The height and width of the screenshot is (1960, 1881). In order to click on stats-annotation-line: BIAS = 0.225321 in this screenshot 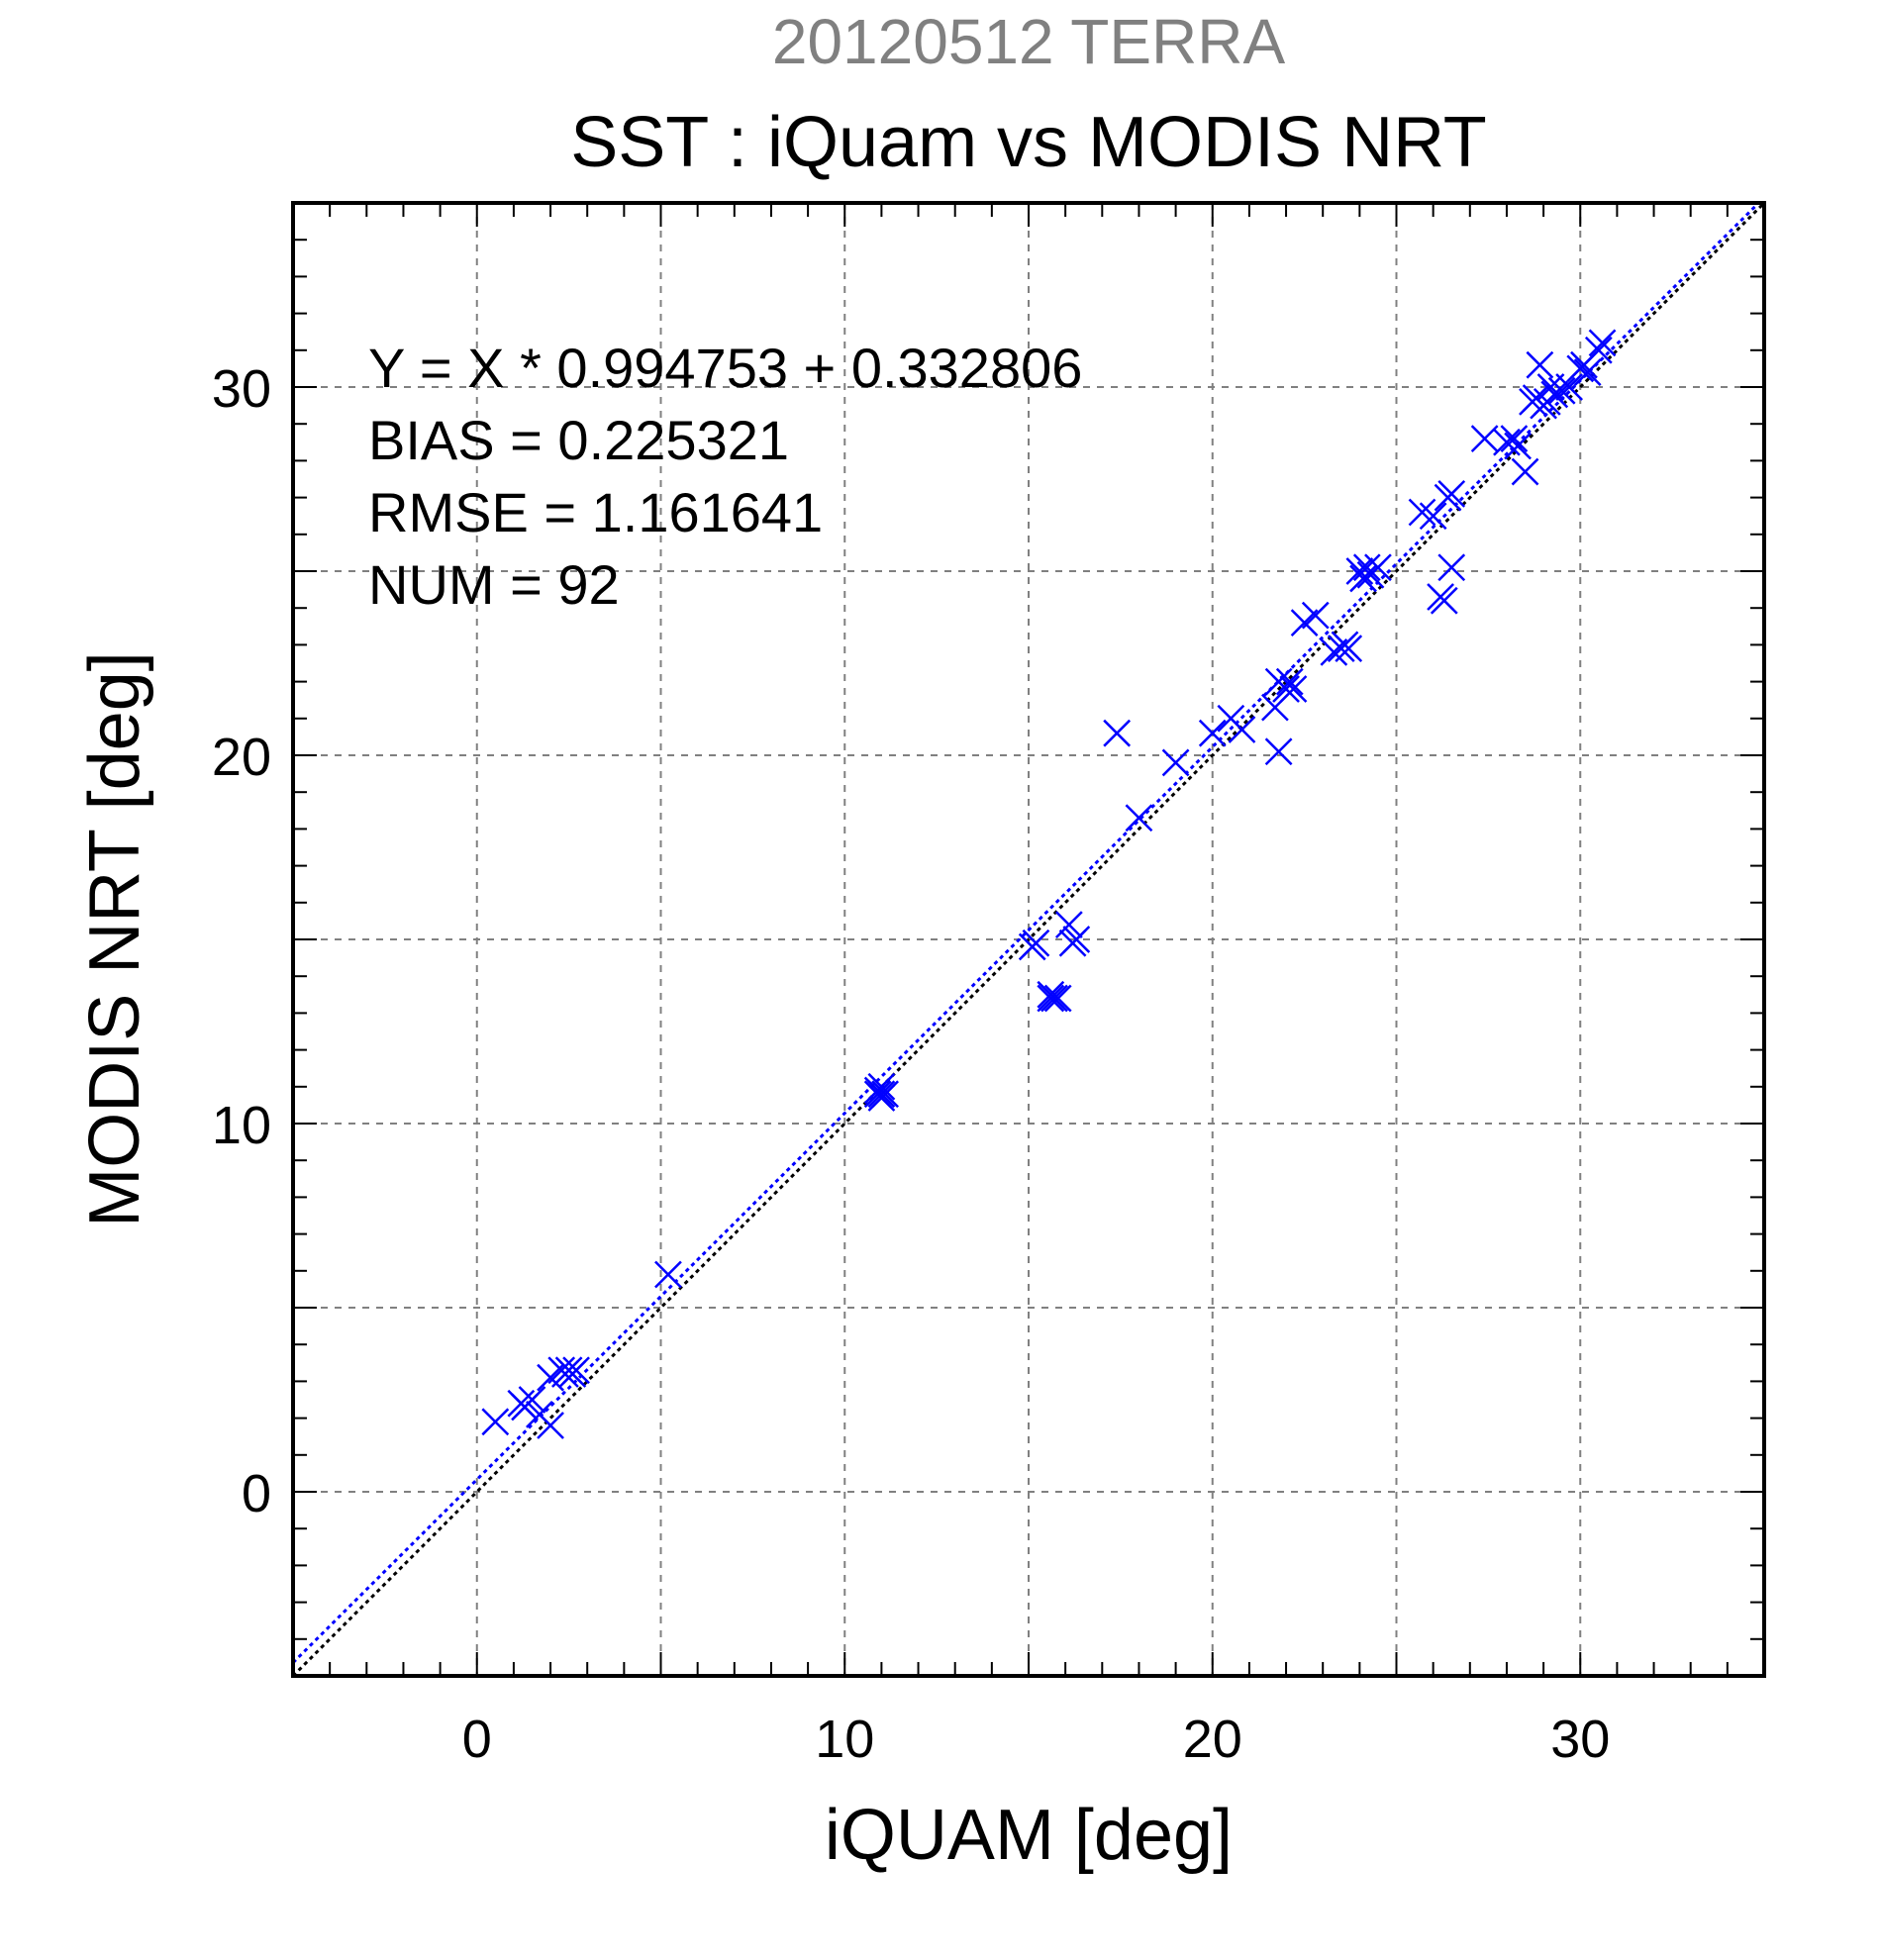, I will do `click(579, 440)`.